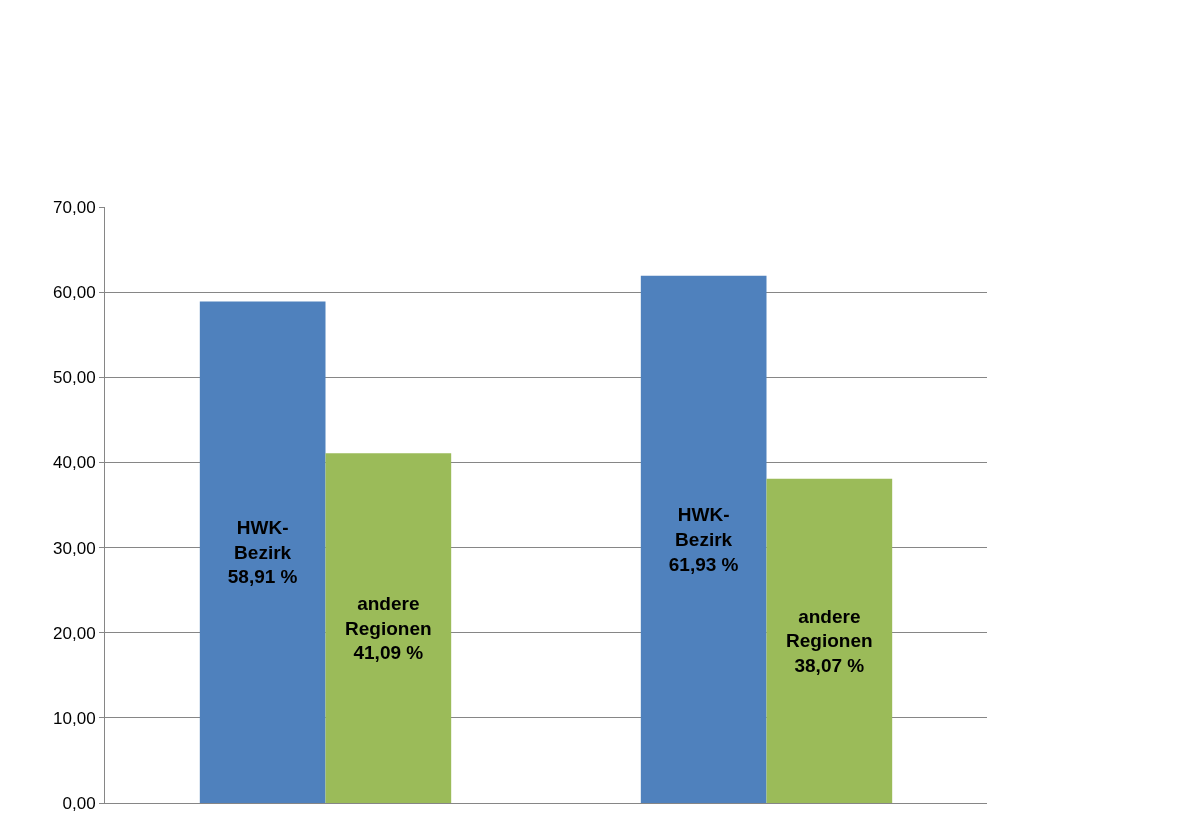 Image resolution: width=1183 pixels, height=825 pixels. What do you see at coordinates (74, 718) in the screenshot?
I see `y-tick-label: 10,00` at bounding box center [74, 718].